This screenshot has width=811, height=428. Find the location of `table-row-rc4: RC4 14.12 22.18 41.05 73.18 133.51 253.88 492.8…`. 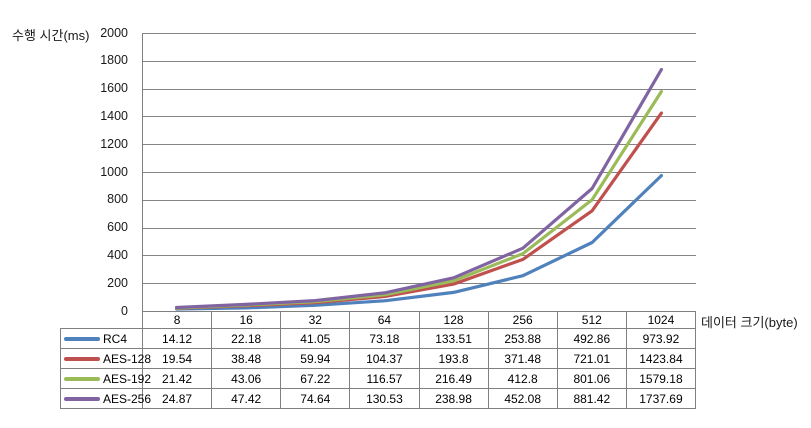

table-row-rc4: RC4 14.12 22.18 41.05 73.18 133.51 253.88 492.8… is located at coordinates (378, 338).